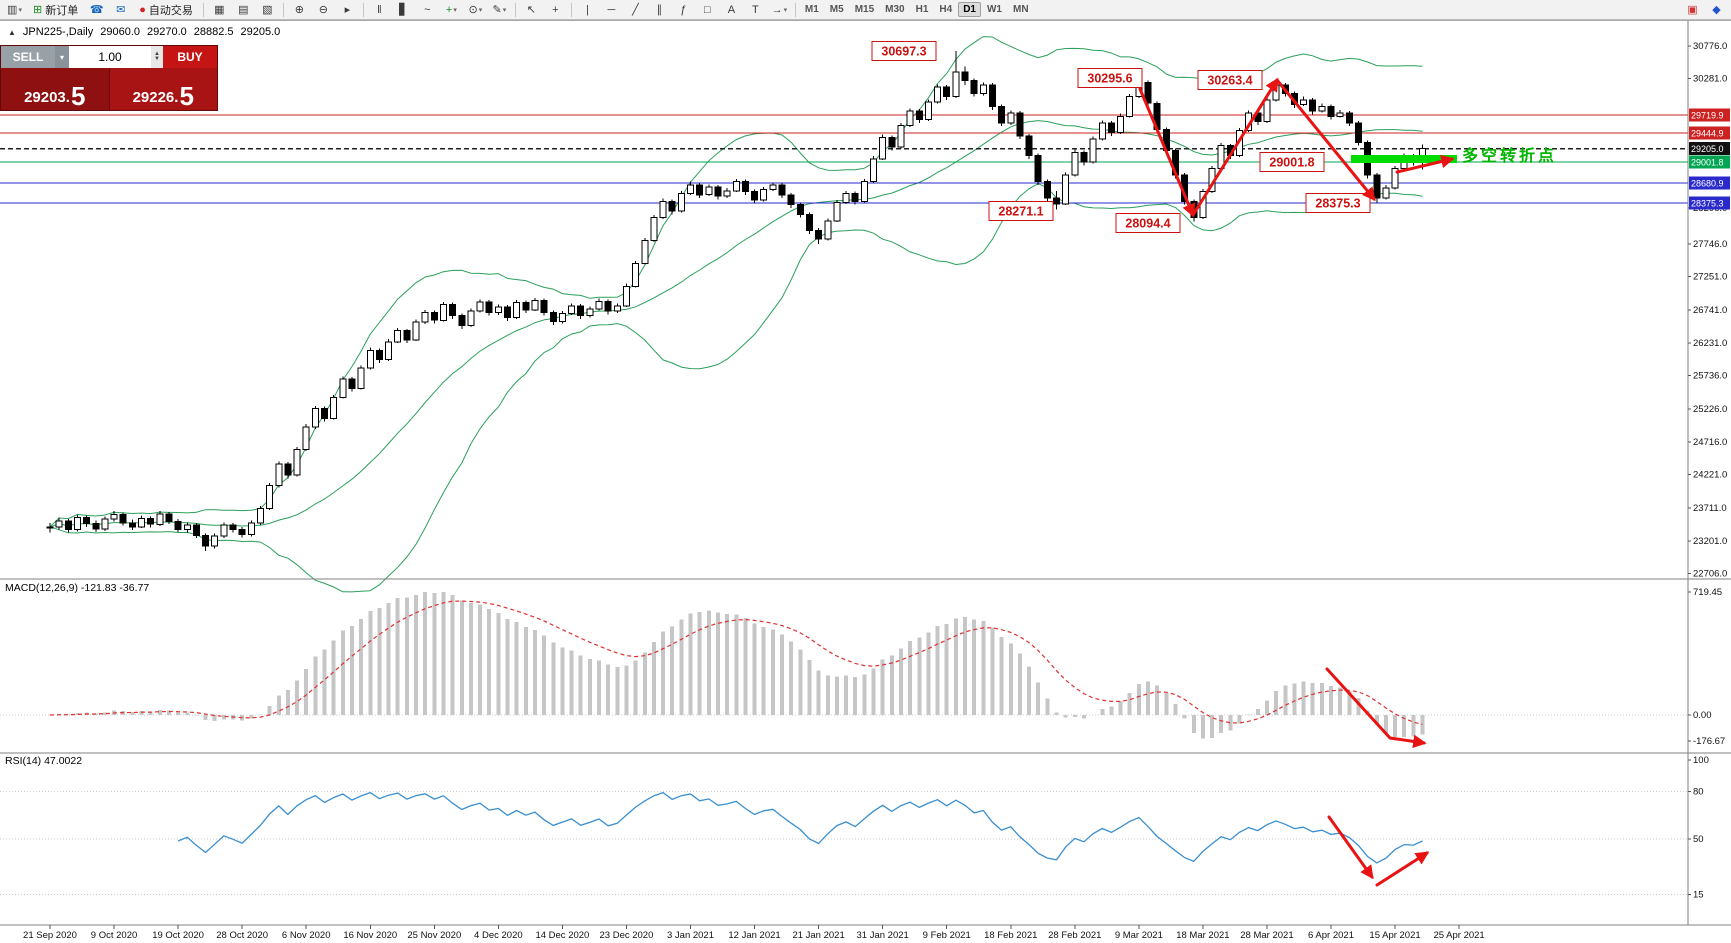 The width and height of the screenshot is (1731, 943). What do you see at coordinates (1020, 212) in the screenshot?
I see `svg-text: 28271.1` at bounding box center [1020, 212].